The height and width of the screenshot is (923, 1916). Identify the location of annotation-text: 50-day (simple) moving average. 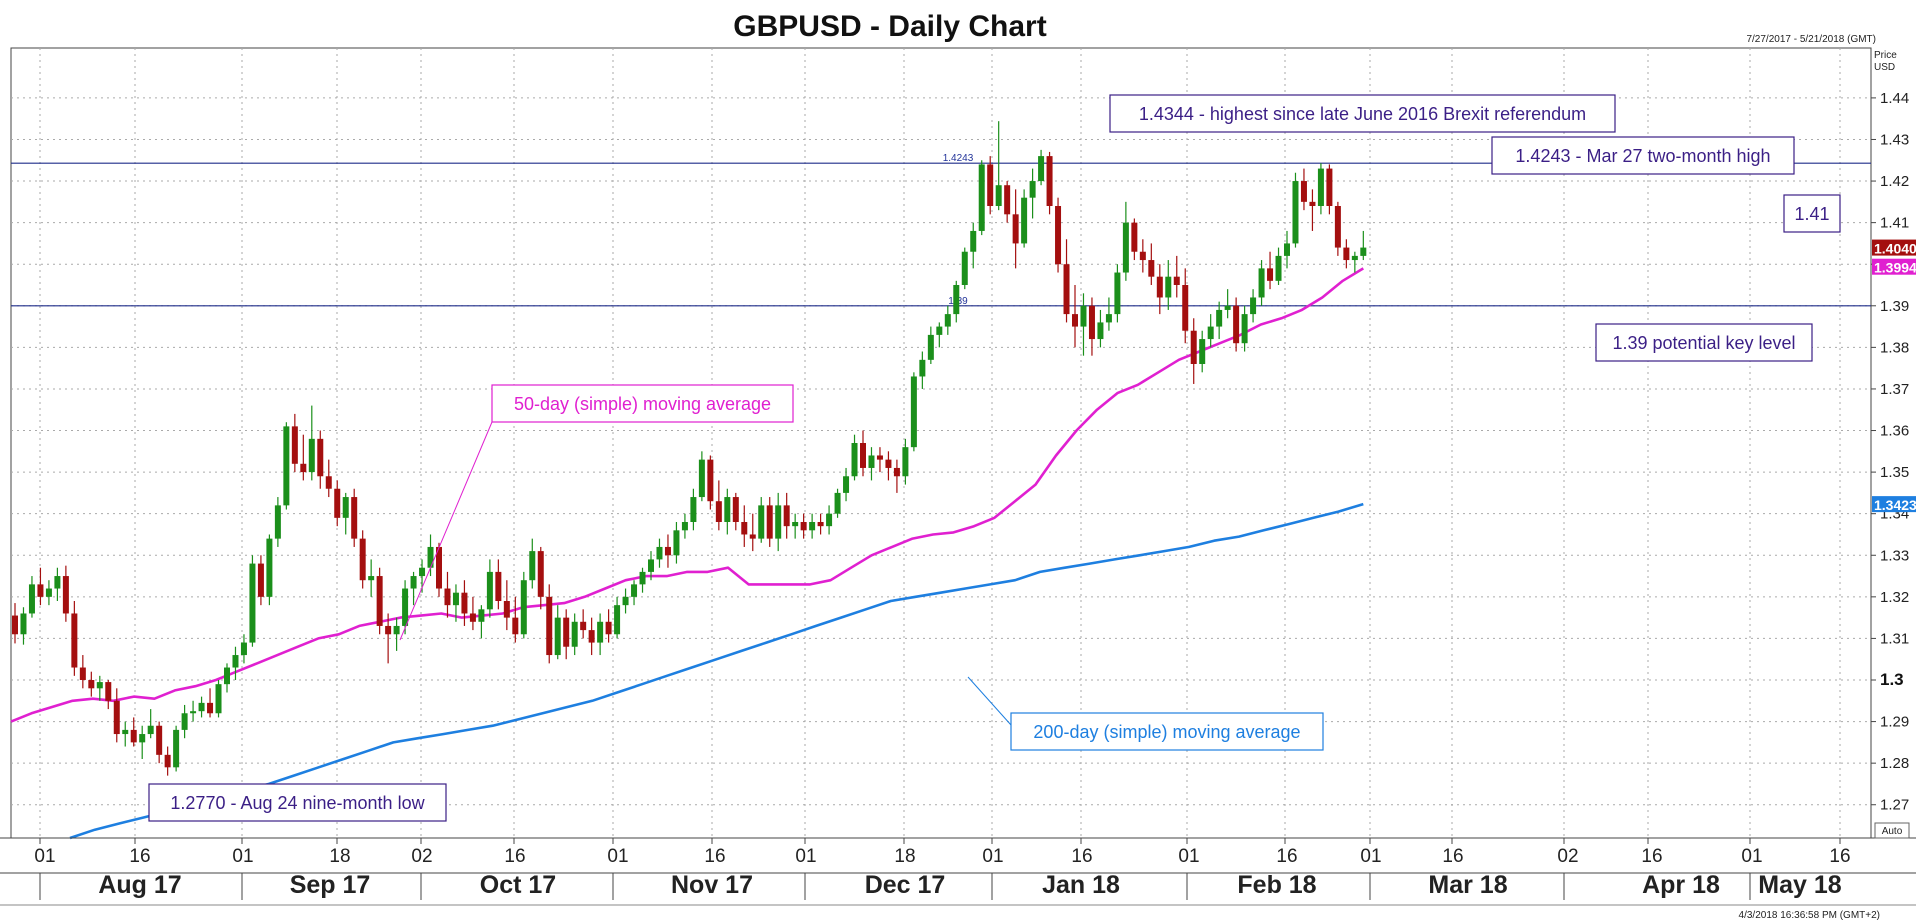
(642, 404).